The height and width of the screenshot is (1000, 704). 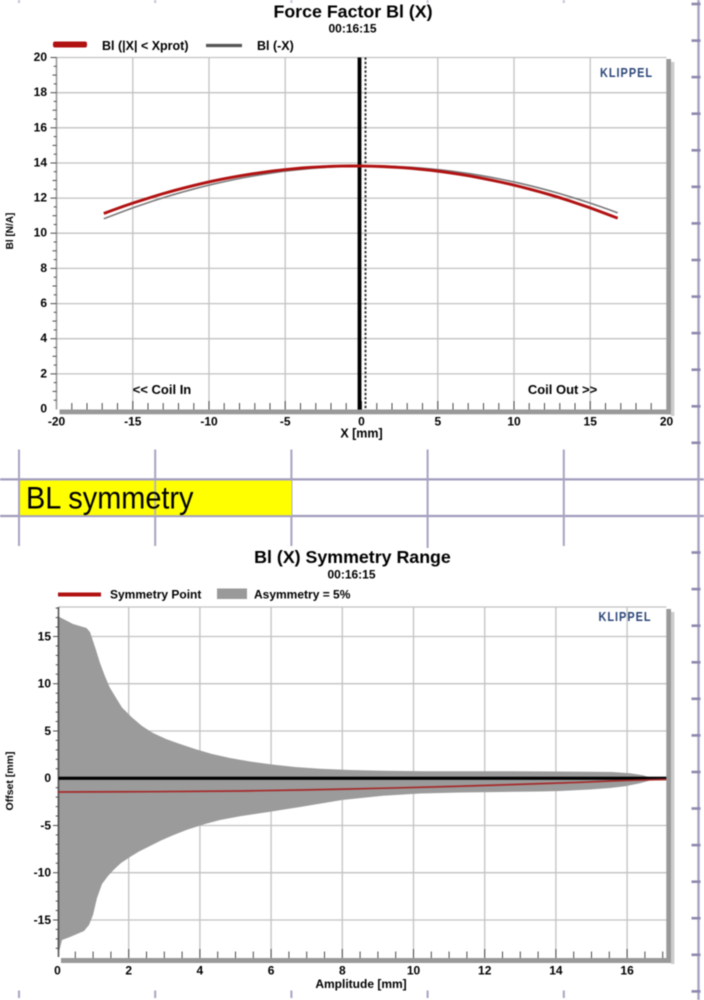 I want to click on svg-text: Symmetry Point, so click(x=155, y=595).